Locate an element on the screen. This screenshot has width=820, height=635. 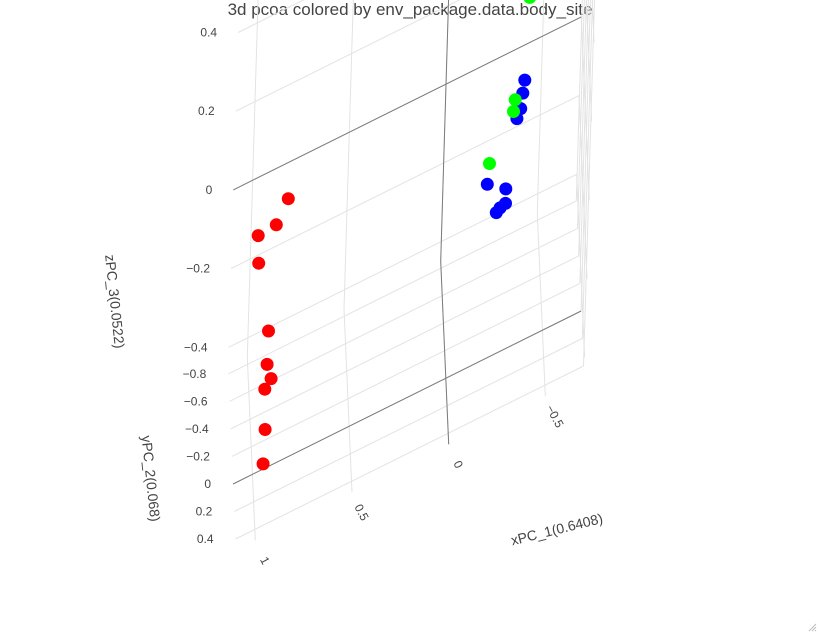
y-tick-label: −0.8 is located at coordinates (195, 374).